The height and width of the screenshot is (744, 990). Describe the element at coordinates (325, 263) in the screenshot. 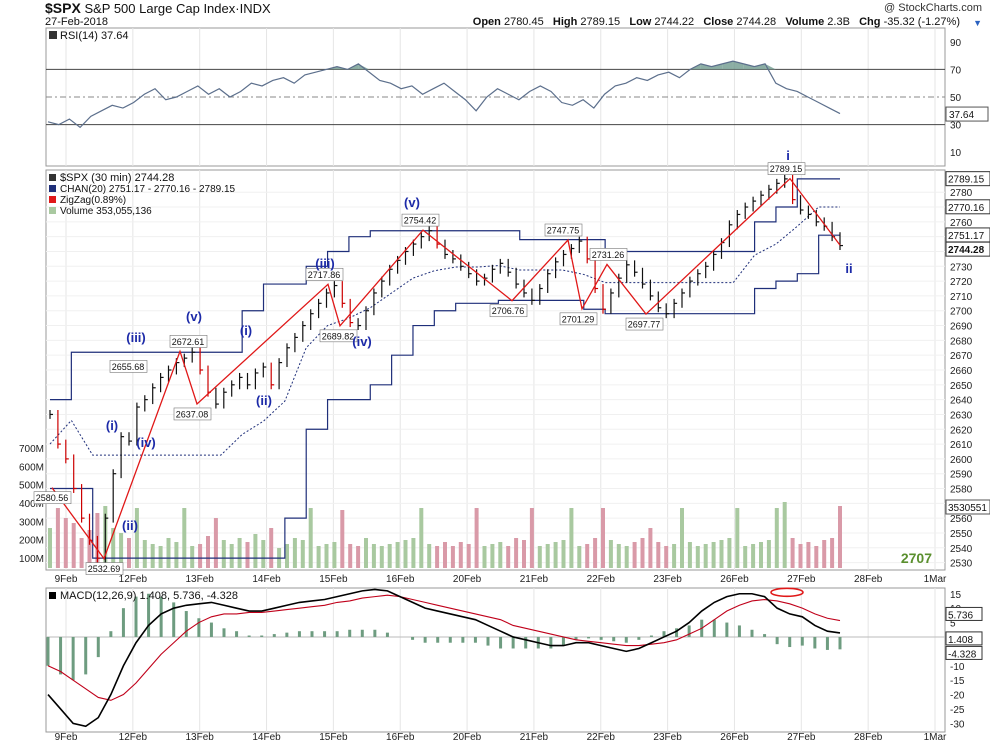

I see `wave-label: (iii)` at that location.